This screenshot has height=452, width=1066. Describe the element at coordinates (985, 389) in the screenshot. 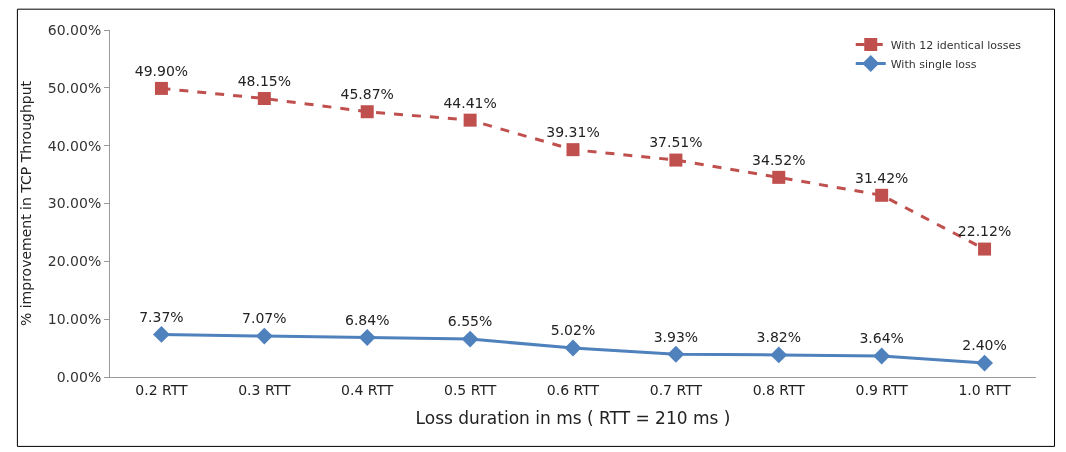

I see `x-tick-label: 1.0 RTT` at that location.